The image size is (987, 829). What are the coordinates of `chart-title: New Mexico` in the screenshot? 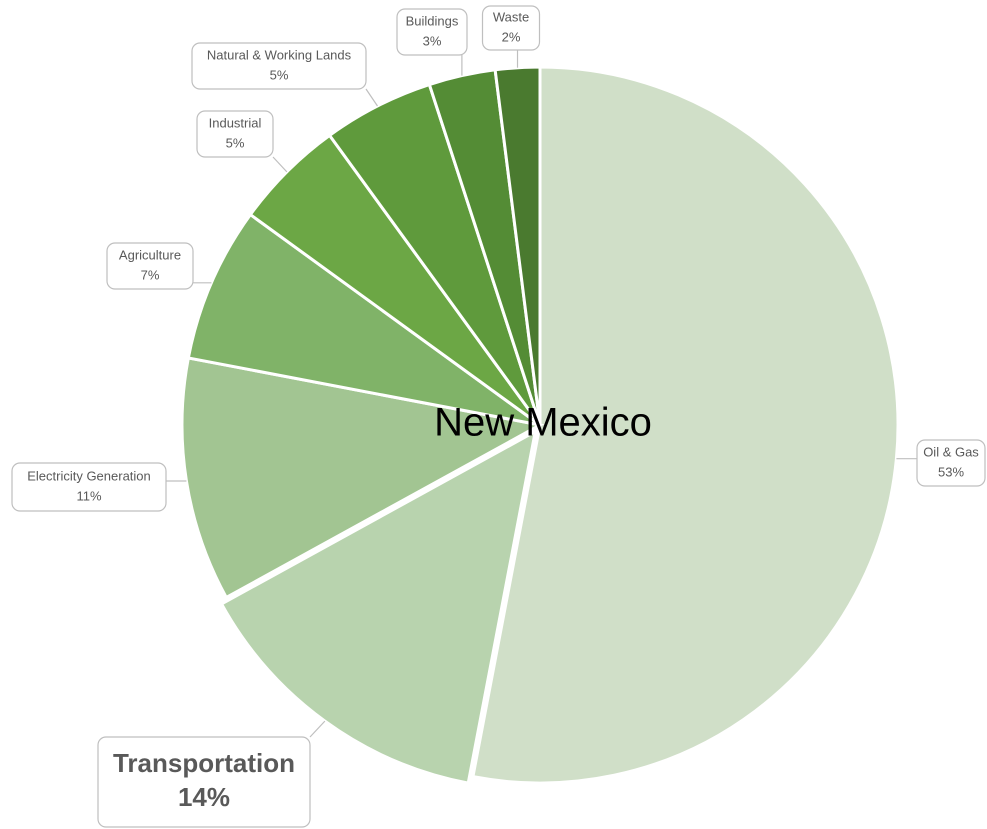 It's located at (543, 423).